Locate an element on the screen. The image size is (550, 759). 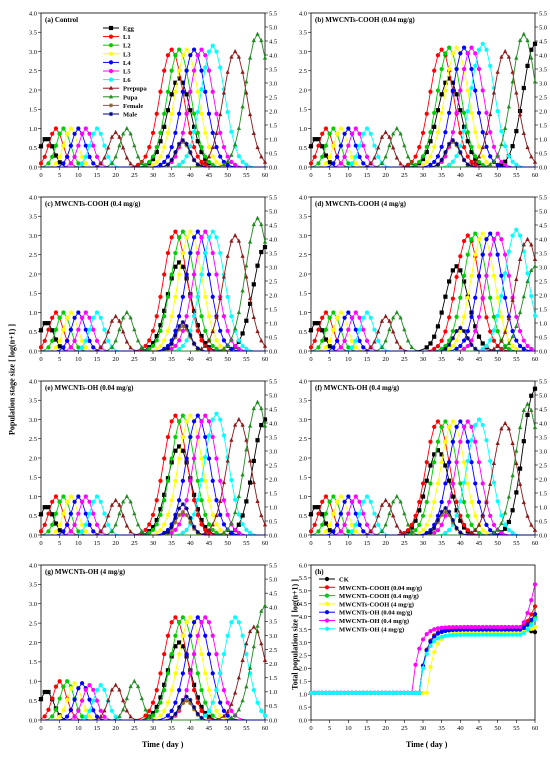
legend-entry: Egg is located at coordinates (119, 29).